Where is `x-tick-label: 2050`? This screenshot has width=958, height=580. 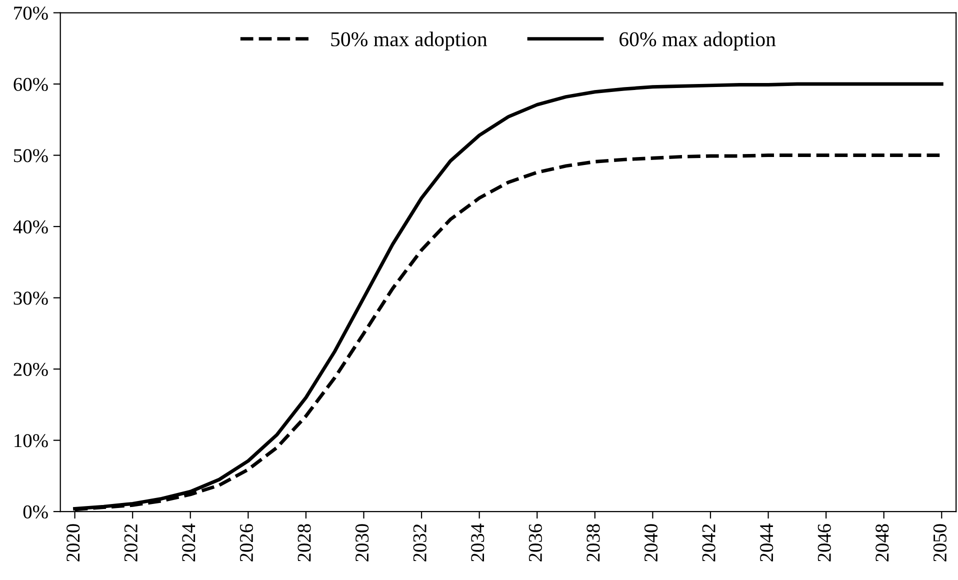 x-tick-label: 2050 is located at coordinates (940, 543).